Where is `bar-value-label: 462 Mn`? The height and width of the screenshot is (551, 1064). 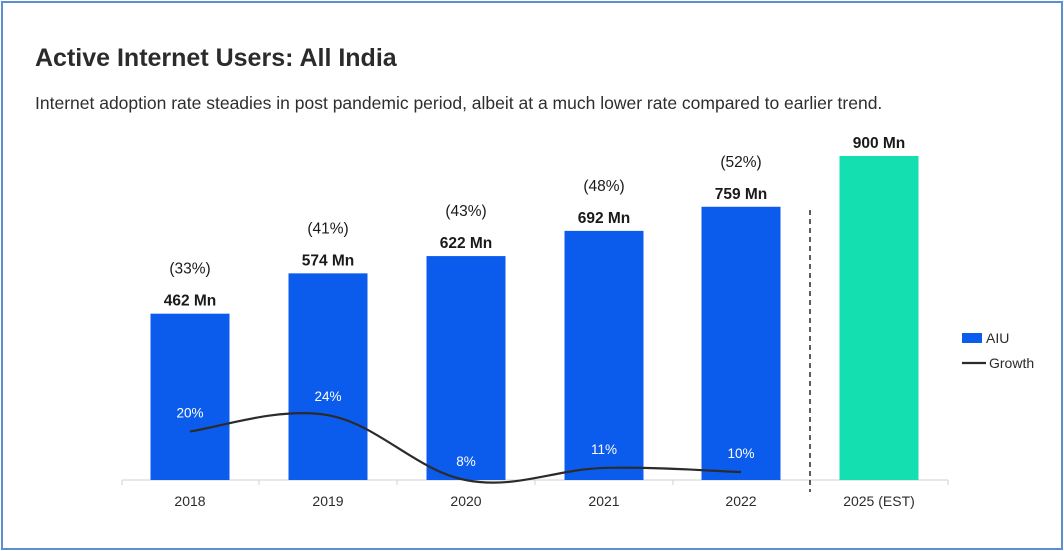 bar-value-label: 462 Mn is located at coordinates (190, 301).